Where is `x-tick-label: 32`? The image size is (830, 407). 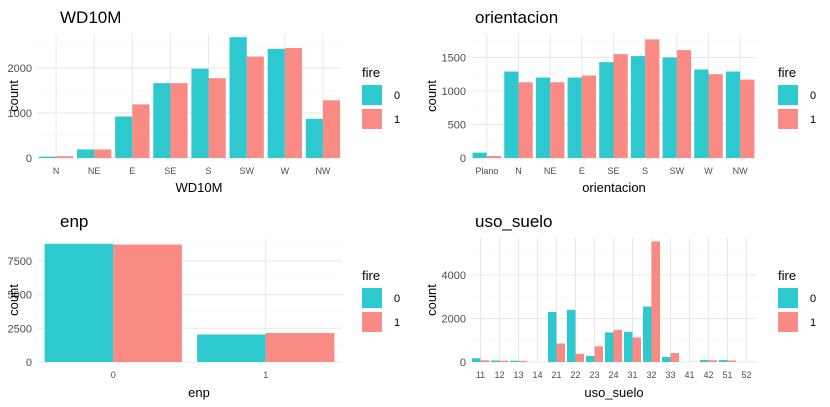
x-tick-label: 32 is located at coordinates (651, 375).